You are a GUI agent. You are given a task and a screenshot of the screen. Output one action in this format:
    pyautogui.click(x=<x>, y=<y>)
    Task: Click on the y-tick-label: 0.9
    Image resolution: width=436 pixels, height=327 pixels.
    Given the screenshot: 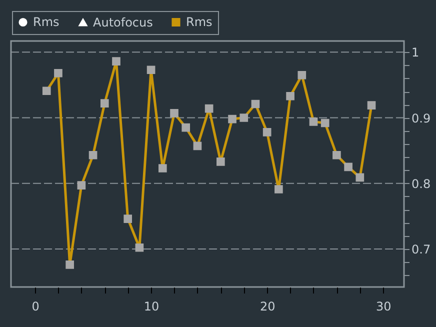 What is the action you would take?
    pyautogui.click(x=421, y=118)
    